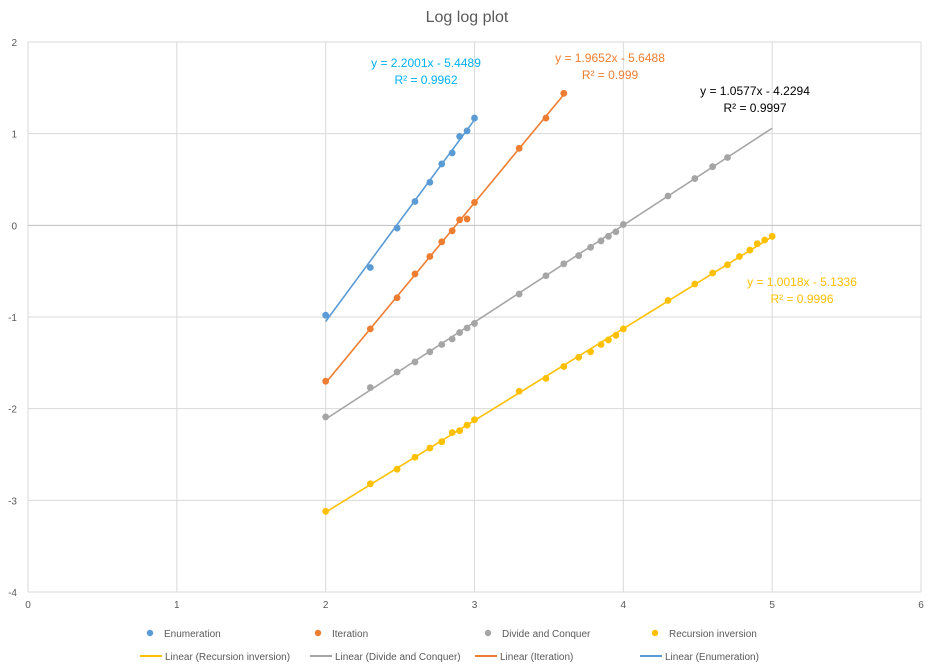  What do you see at coordinates (177, 605) in the screenshot?
I see `x-tick-label: 1` at bounding box center [177, 605].